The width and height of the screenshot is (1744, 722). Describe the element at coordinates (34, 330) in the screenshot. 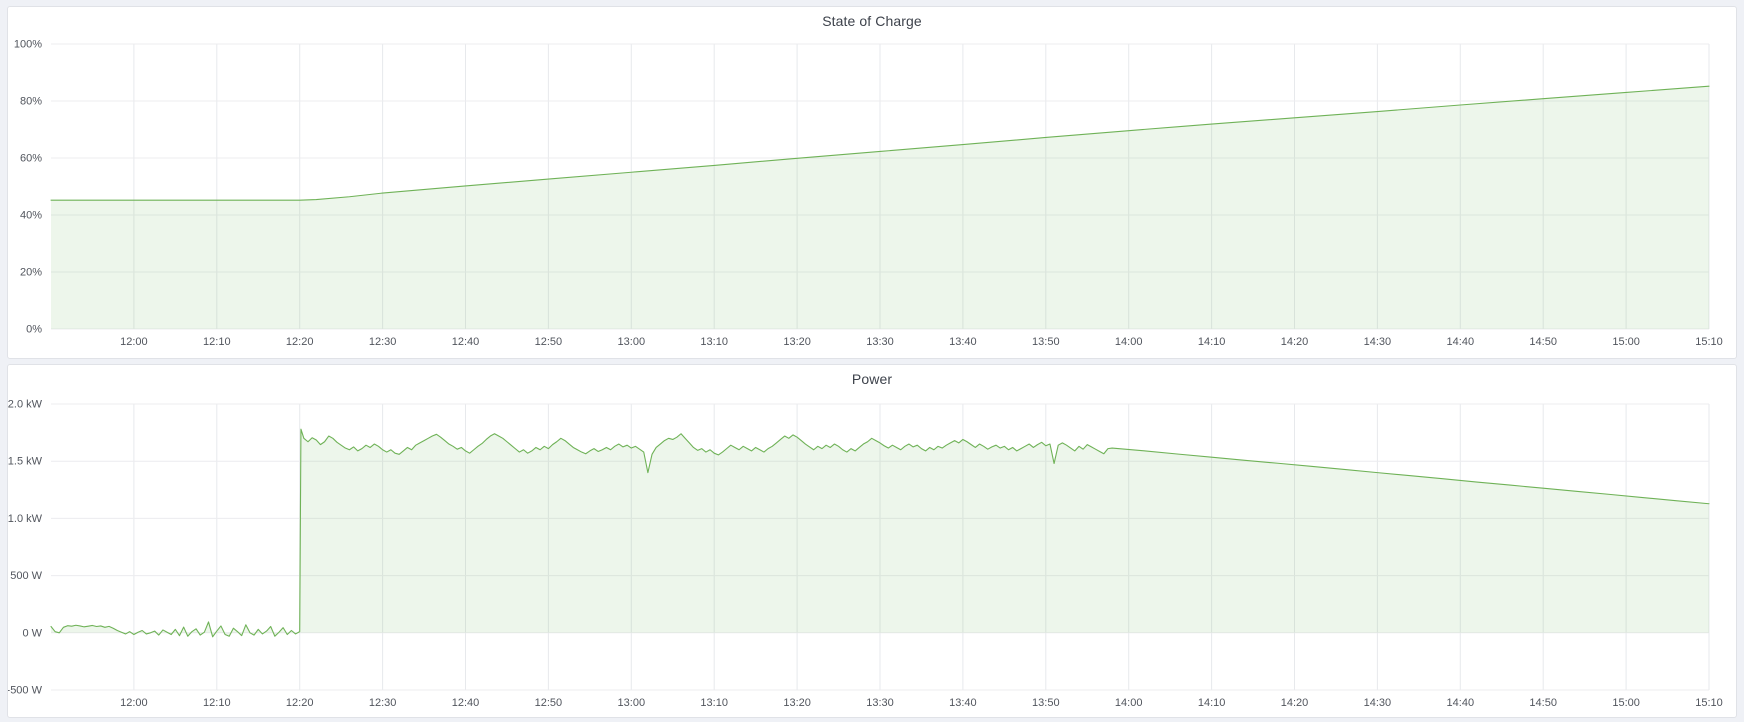

I see `y-axis-tick-label: 0%` at that location.